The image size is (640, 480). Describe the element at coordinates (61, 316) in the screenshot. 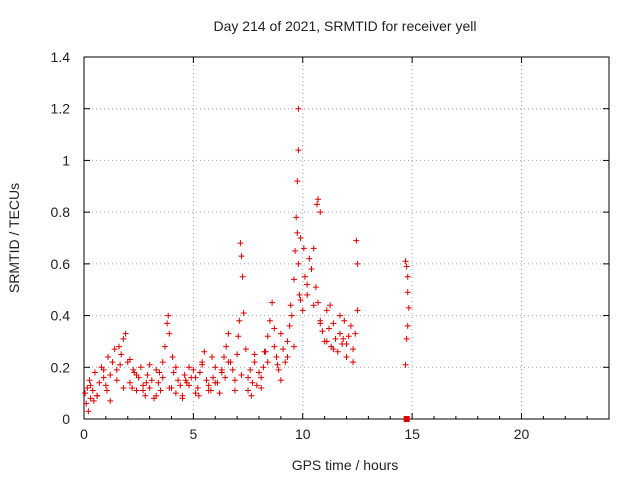

I see `y-tick-label: 0.4` at that location.